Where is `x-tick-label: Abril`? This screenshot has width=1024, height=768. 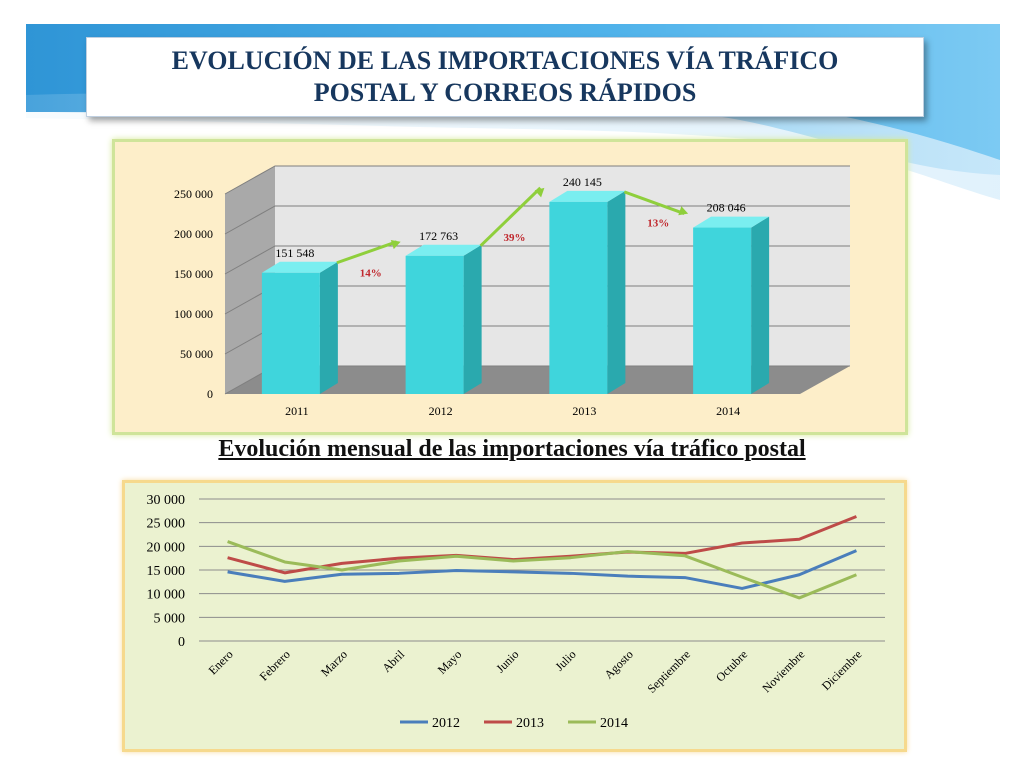 x-tick-label: Abril is located at coordinates (393, 661).